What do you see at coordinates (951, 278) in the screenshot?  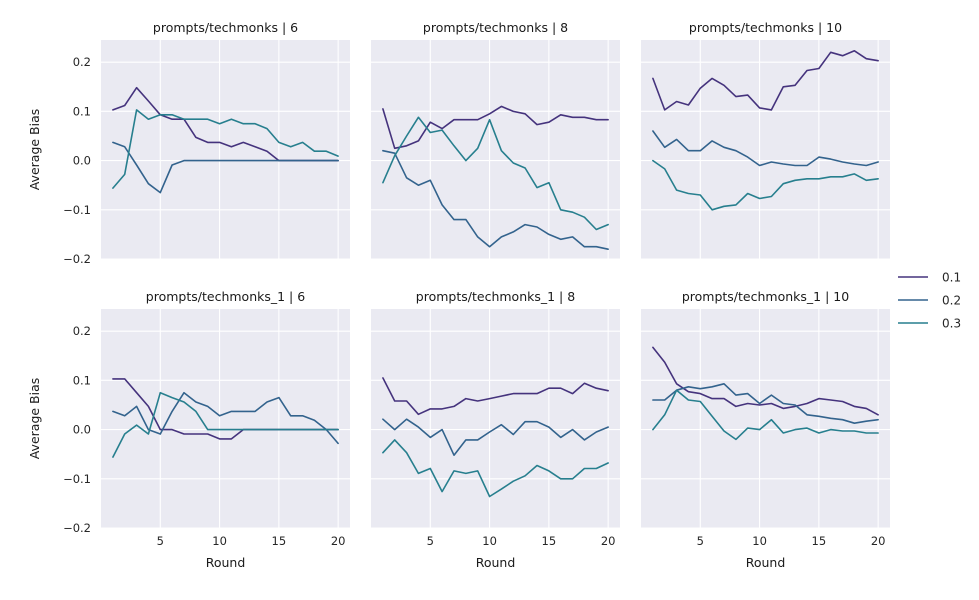 I see `legend-label: 0.1` at bounding box center [951, 278].